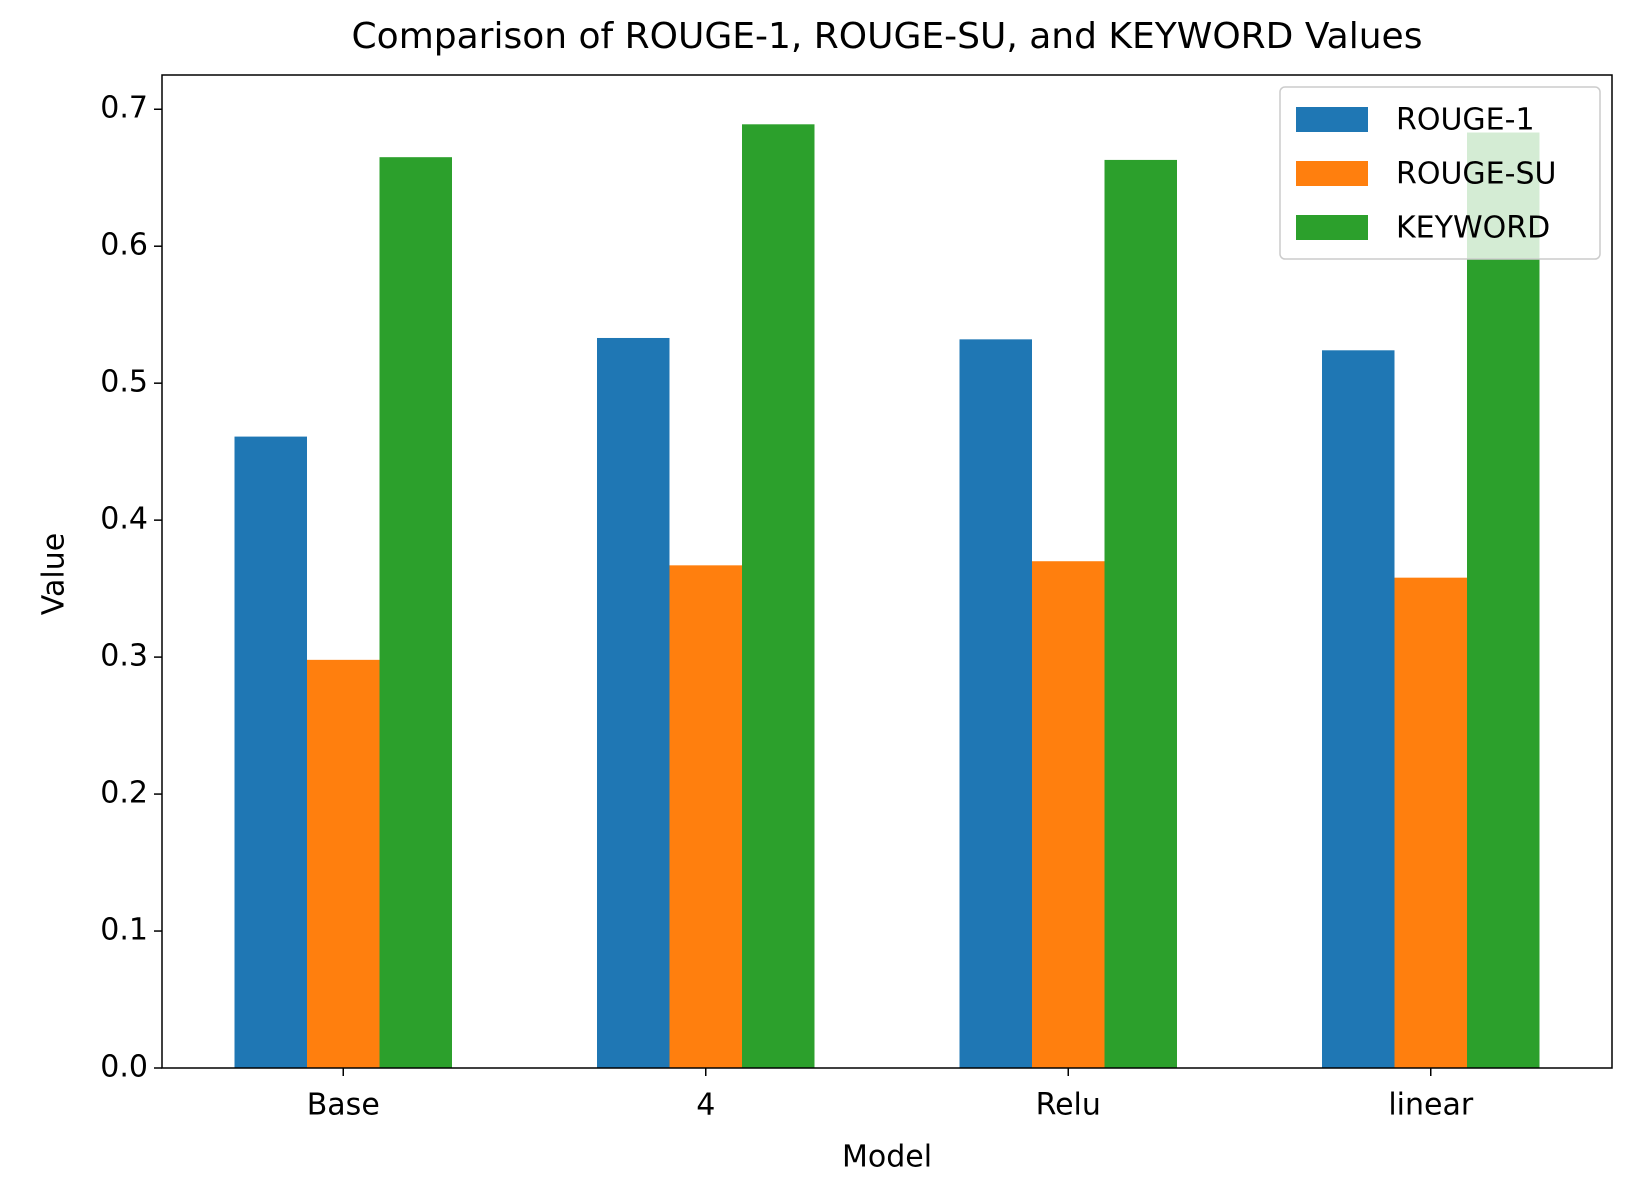 The height and width of the screenshot is (1200, 1634). What do you see at coordinates (1473, 228) in the screenshot?
I see `legend-label: KEYWORD` at bounding box center [1473, 228].